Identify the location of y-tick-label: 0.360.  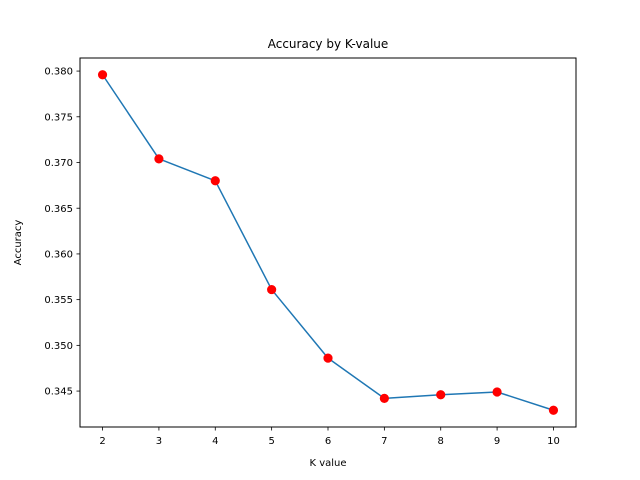
(58, 255).